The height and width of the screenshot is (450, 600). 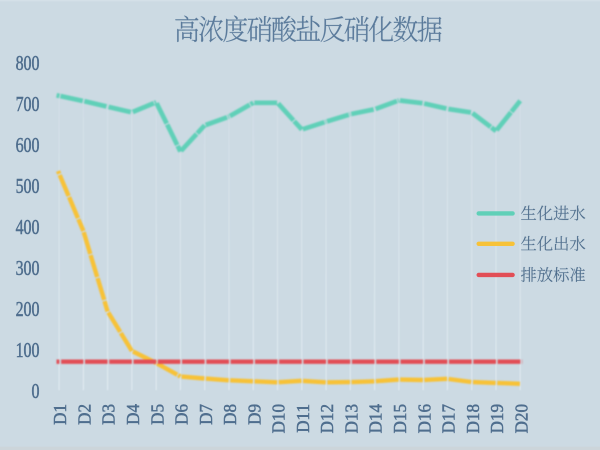 I want to click on svg-text: D16, so click(x=424, y=419).